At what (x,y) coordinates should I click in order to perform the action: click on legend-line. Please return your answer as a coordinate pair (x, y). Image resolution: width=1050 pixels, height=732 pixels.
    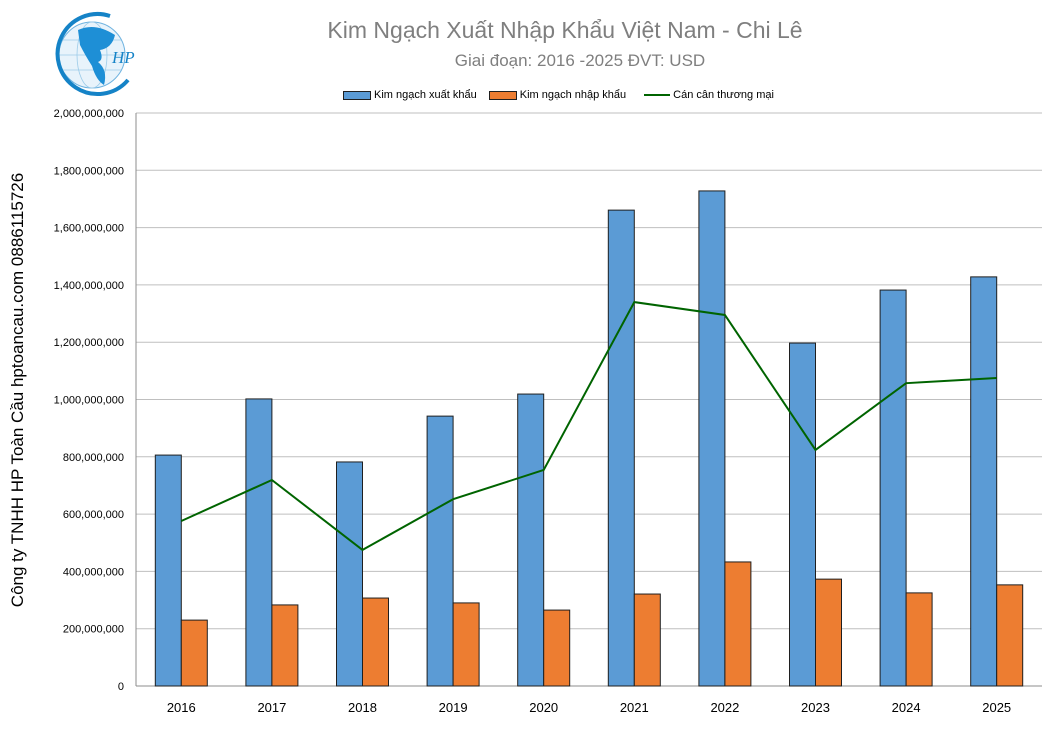
    Looking at the image, I should click on (657, 95).